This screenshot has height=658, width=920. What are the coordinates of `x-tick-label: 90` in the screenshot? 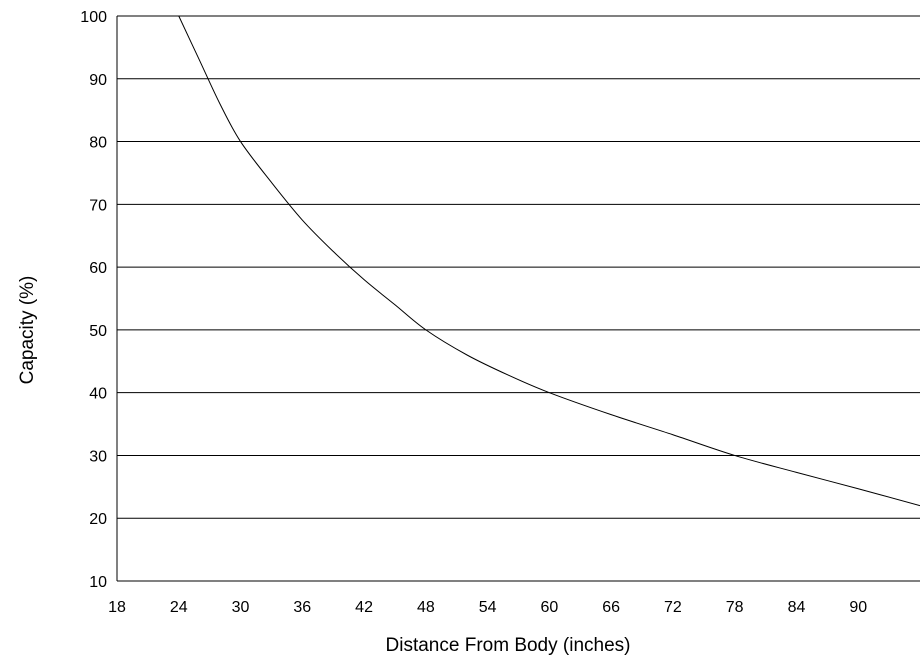 It's located at (858, 607).